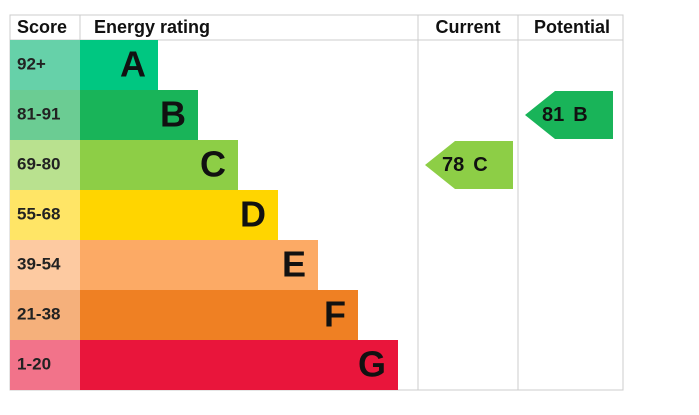 This screenshot has width=699, height=415. Describe the element at coordinates (39, 263) in the screenshot. I see `score-label: 39-54` at that location.